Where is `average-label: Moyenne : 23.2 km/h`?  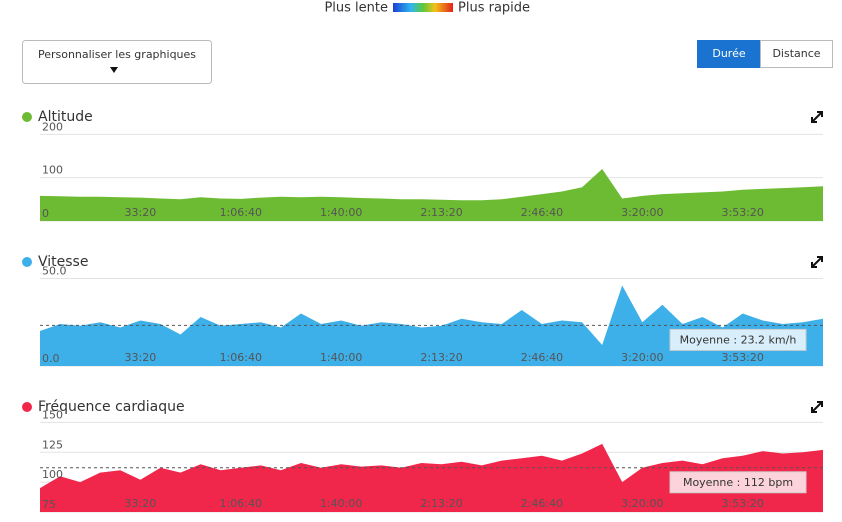
average-label: Moyenne : 23.2 km/h is located at coordinates (738, 339).